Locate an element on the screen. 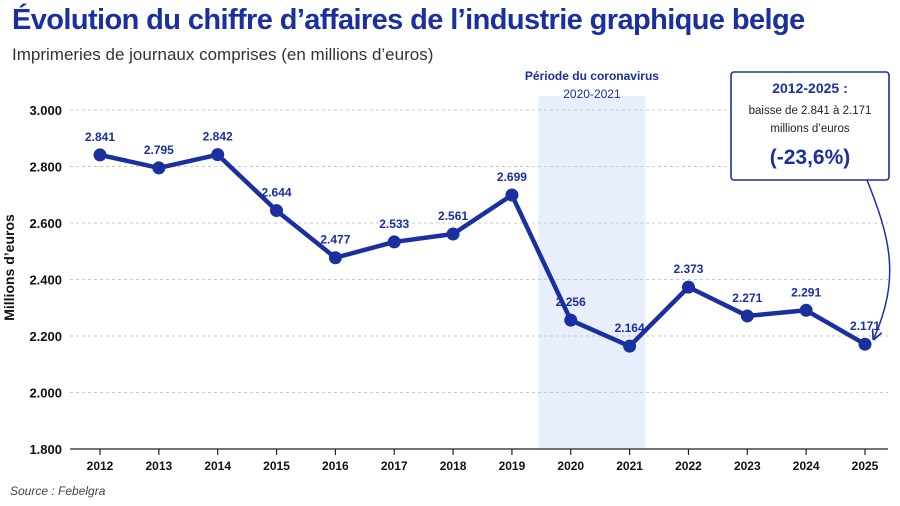 The image size is (900, 506). y-tick-label: 2.400 is located at coordinates (45, 280).